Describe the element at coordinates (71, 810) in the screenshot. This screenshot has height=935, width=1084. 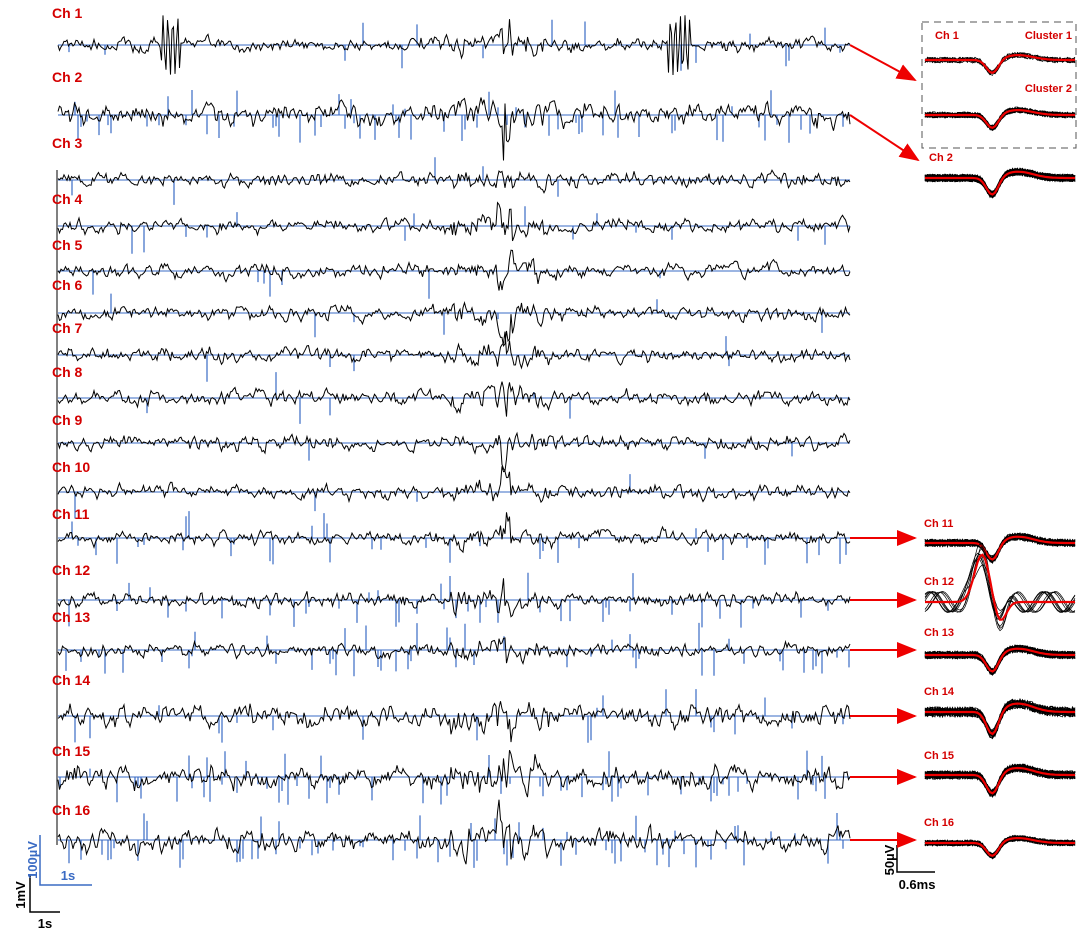
I see `channel-label: Ch 16` at that location.